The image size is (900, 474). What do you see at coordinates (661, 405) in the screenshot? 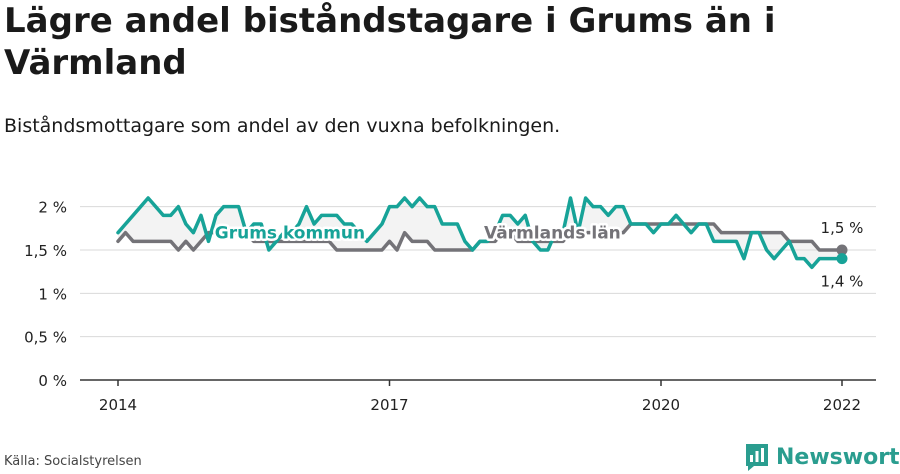
I see `x-tick-label-2: 2020` at bounding box center [661, 405].